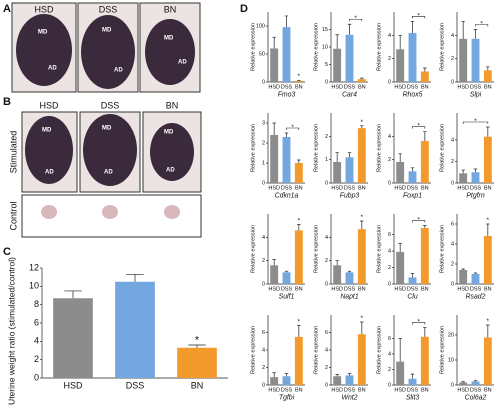  Describe the element at coordinates (451, 360) in the screenshot. I see `y-tick-label: 10` at that location.